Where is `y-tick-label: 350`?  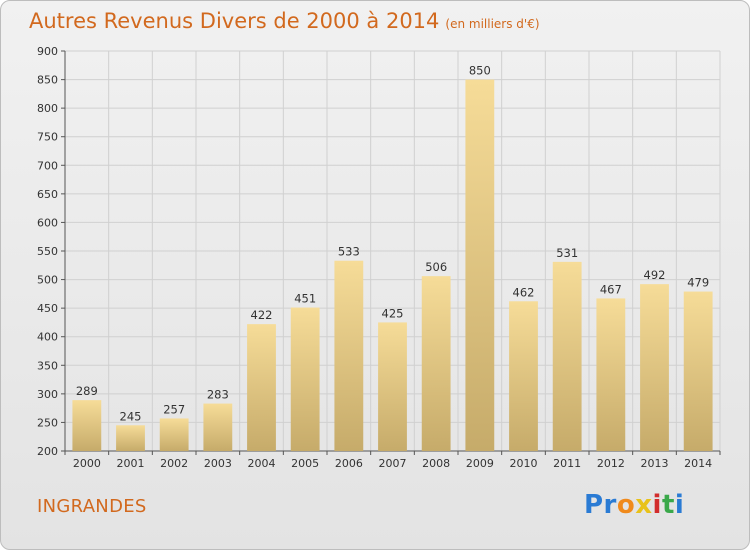 y-tick-label: 350 is located at coordinates (47, 365).